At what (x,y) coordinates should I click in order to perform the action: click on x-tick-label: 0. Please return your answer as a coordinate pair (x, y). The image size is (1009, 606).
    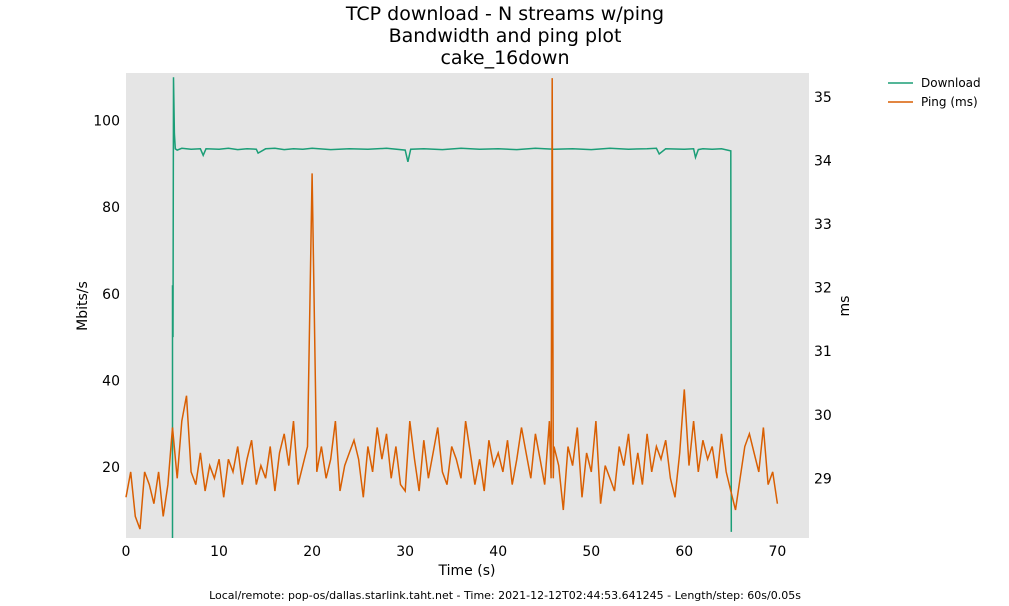
    Looking at the image, I should click on (126, 552).